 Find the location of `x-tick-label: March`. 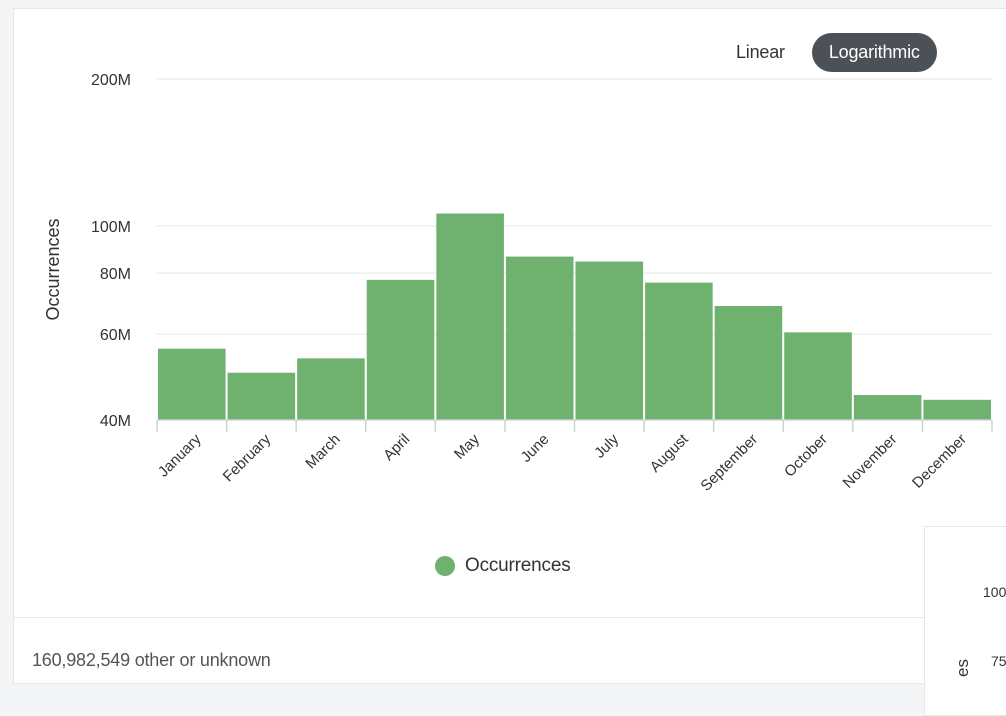

x-tick-label: March is located at coordinates (322, 451).